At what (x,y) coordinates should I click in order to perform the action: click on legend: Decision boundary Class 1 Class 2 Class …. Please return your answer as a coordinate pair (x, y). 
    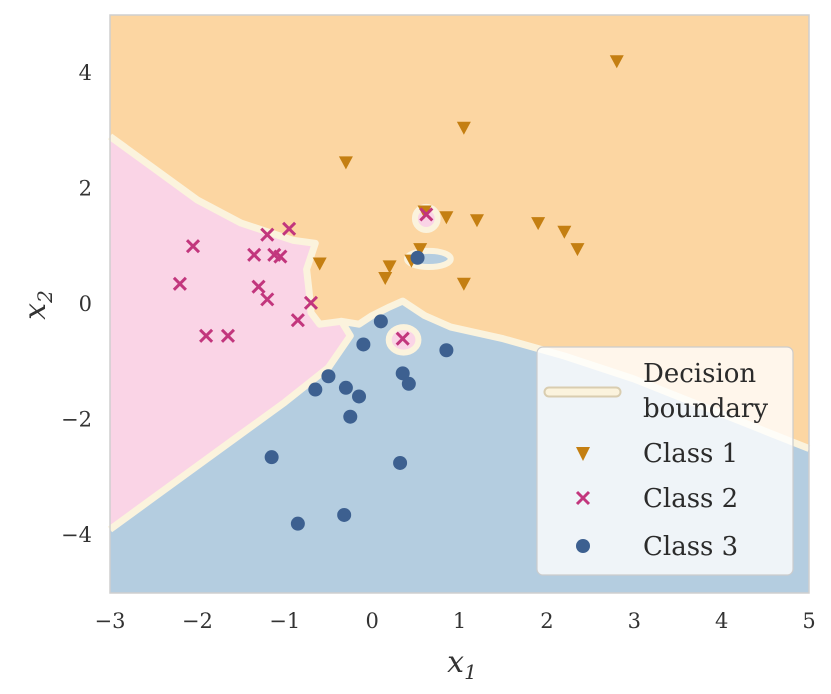
    Looking at the image, I should click on (665, 461).